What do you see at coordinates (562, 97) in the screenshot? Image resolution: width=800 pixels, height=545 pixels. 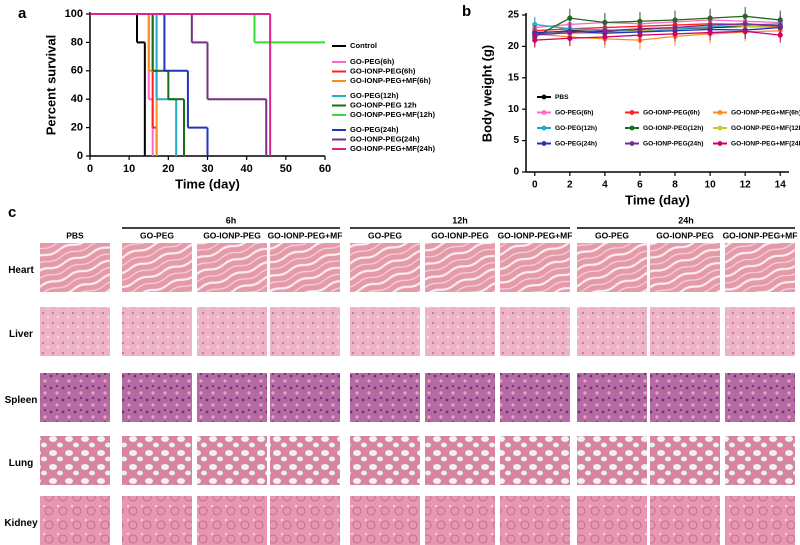 I see `legend-label: PBS` at bounding box center [562, 97].